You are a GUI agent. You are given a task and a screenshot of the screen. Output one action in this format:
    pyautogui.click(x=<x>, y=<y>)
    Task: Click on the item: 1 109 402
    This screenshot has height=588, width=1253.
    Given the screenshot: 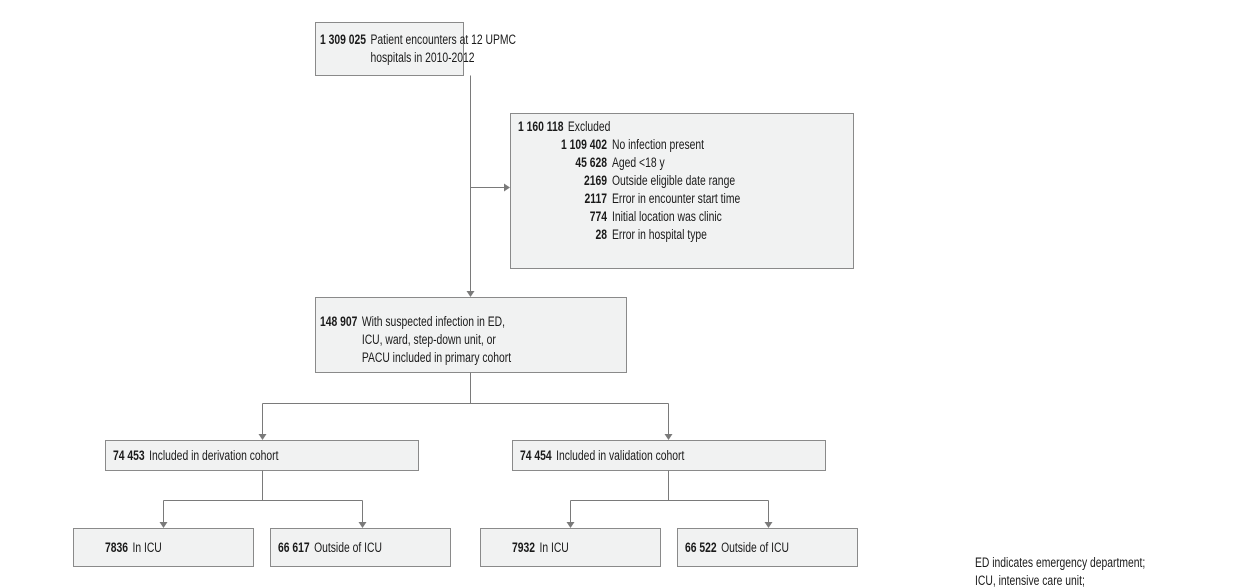 What is the action you would take?
    pyautogui.click(x=584, y=144)
    